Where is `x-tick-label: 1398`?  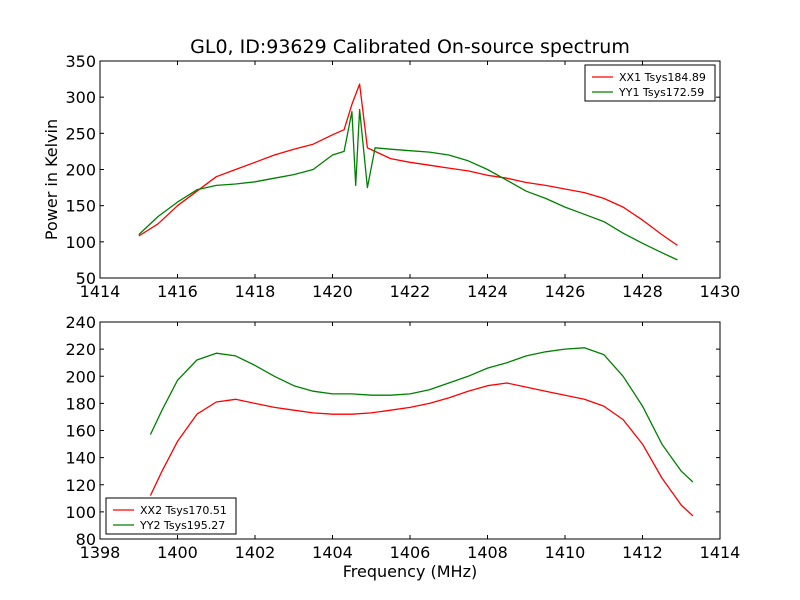
x-tick-label: 1398 is located at coordinates (100, 552).